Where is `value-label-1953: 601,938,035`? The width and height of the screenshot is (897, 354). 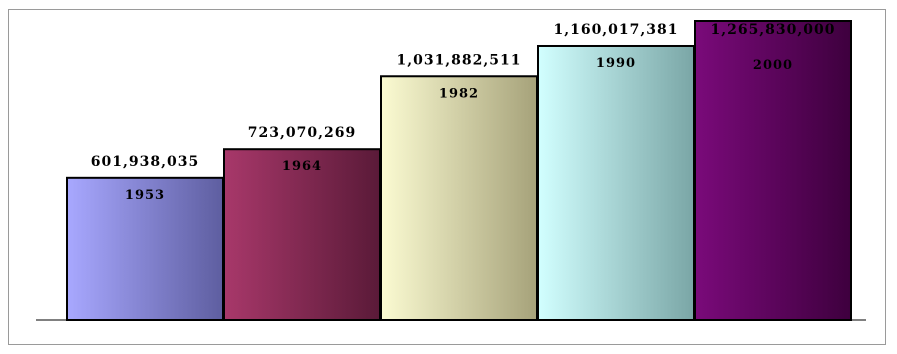 value-label-1953: 601,938,035 is located at coordinates (145, 162).